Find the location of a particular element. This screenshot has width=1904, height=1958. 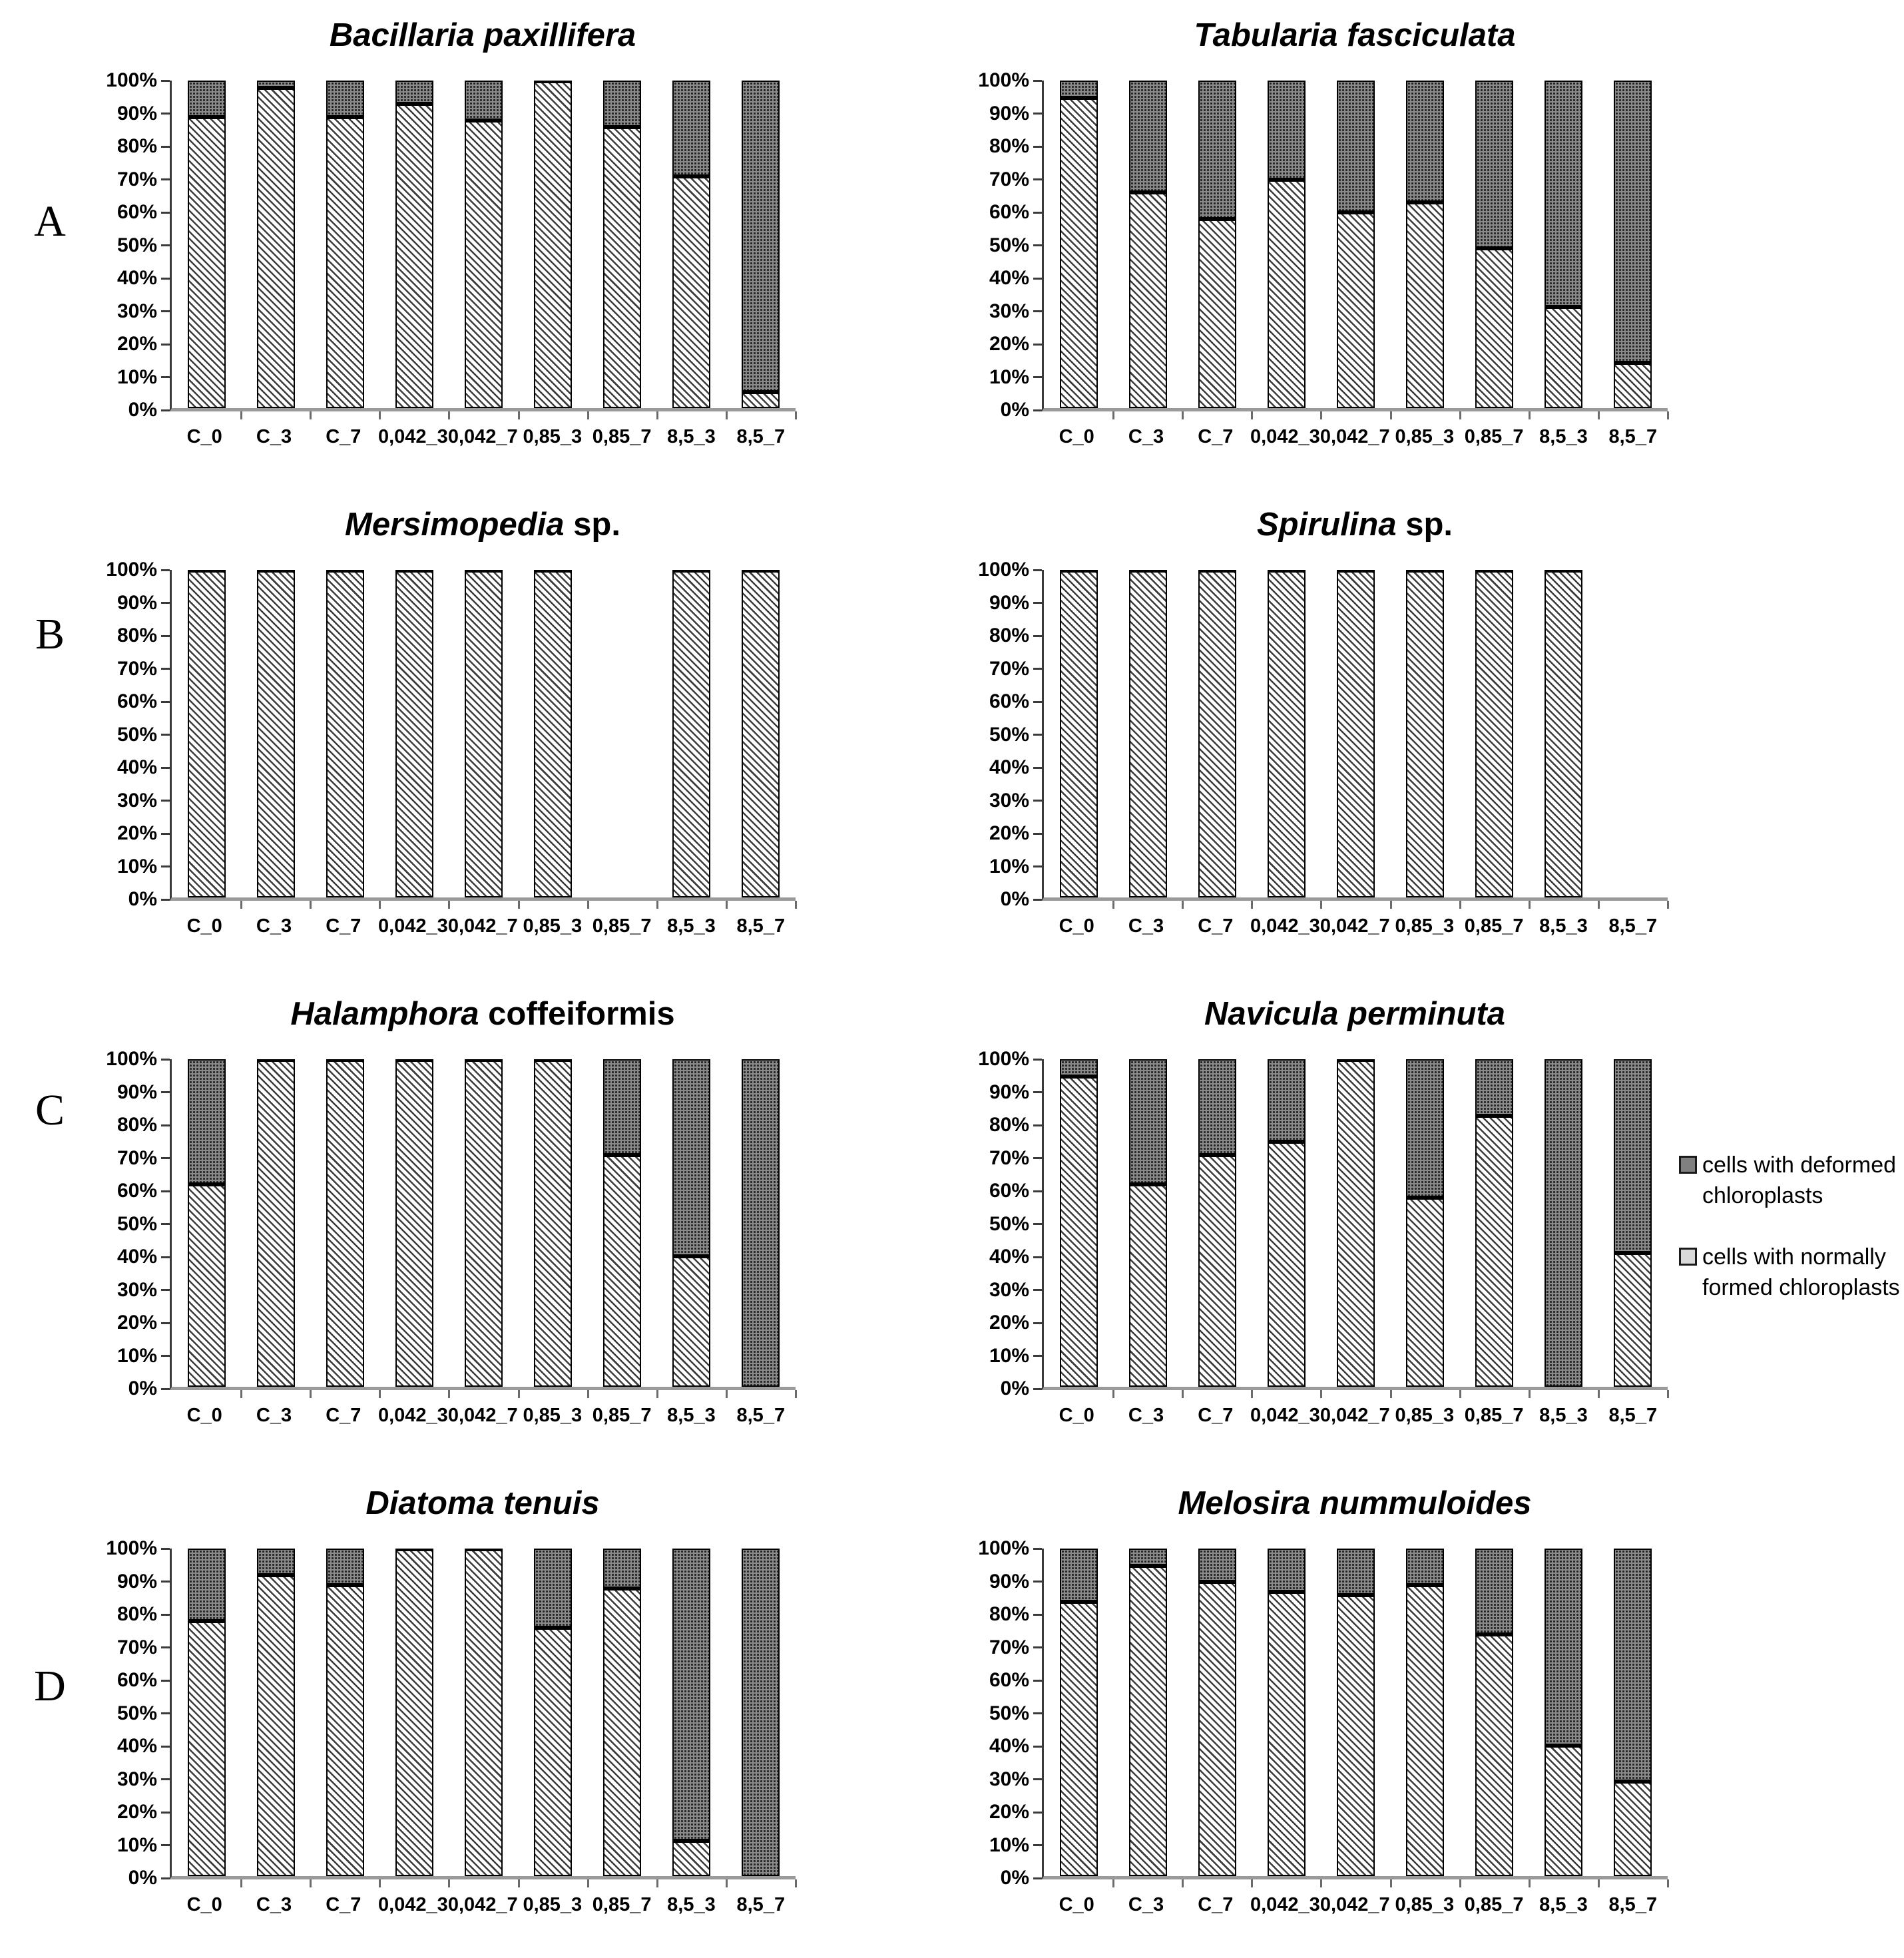

chart-body: 100% 90% 80% 70% 60% 50% 40% 30% 20% 10% 0% is located at coordinates (536, 734).